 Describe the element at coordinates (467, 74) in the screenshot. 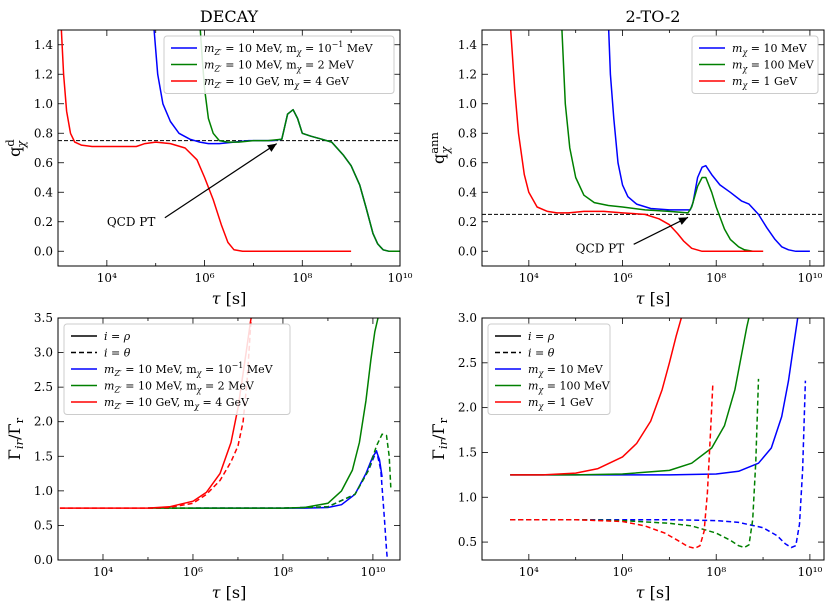

I see `y-tick-label: 1.2` at that location.